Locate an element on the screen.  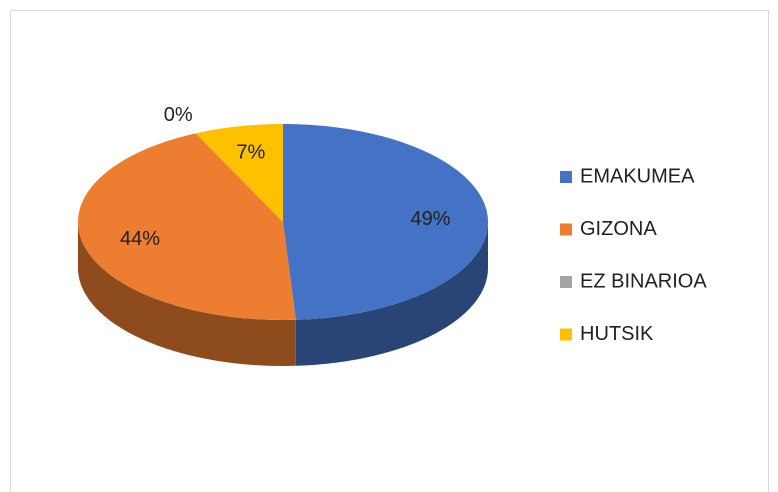
legend-label: GIZONA is located at coordinates (618, 229).